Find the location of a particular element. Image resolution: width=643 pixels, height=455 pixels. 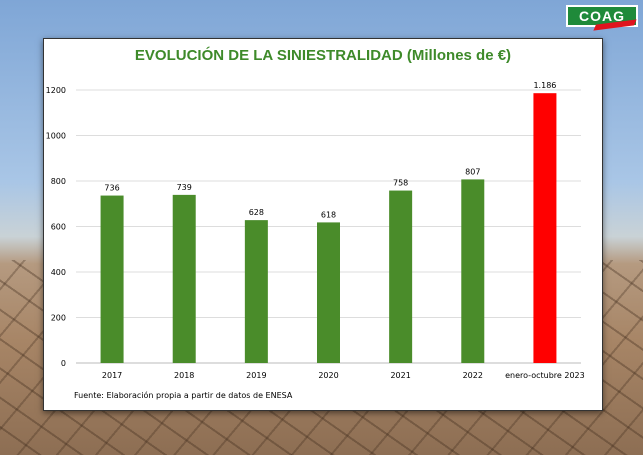

x-tick-label: 2018 is located at coordinates (184, 375).